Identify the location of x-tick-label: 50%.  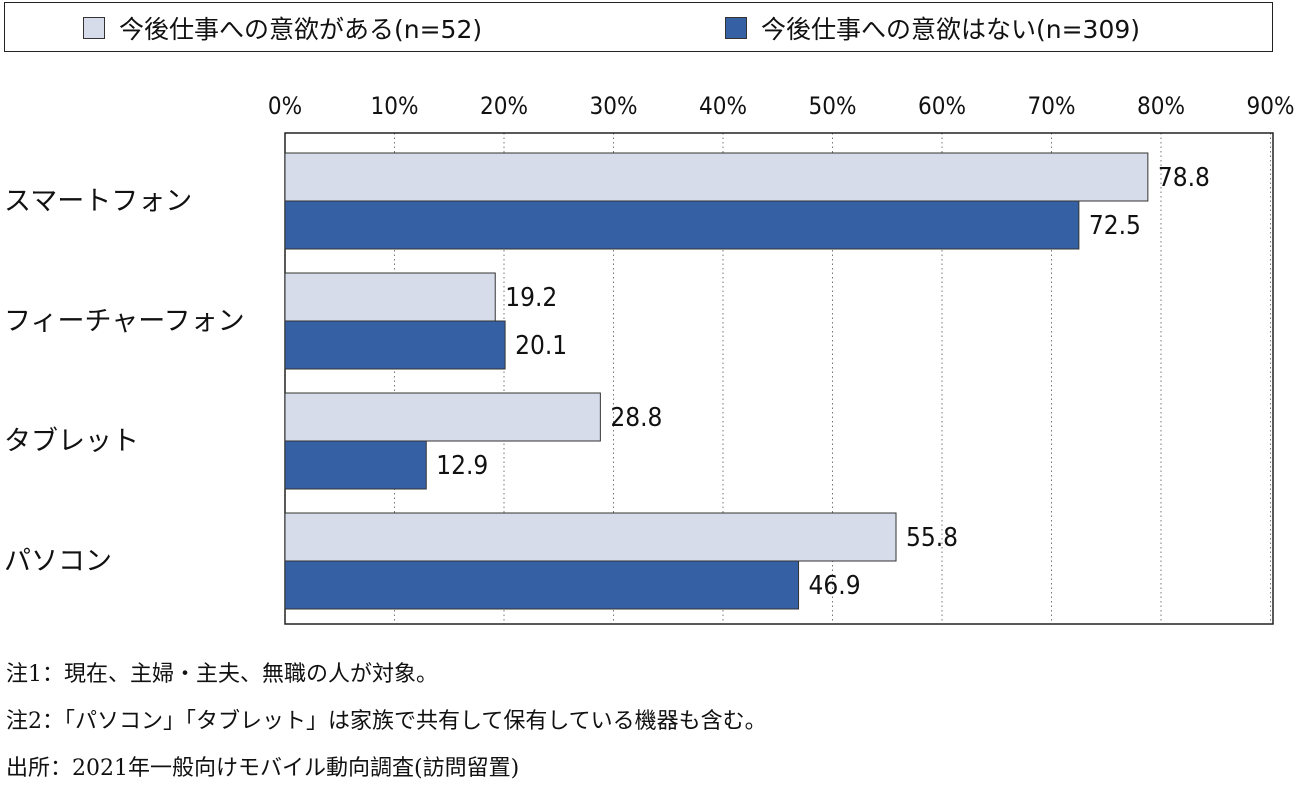
(833, 106).